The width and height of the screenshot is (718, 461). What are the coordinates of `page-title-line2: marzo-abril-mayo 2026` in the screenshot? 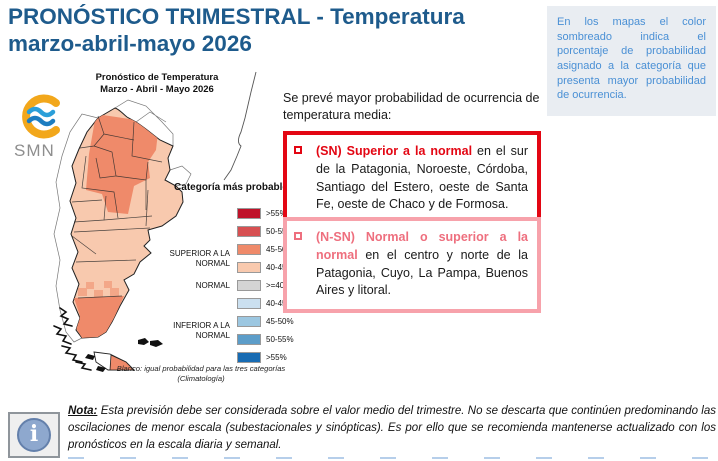 It's located at (130, 43).